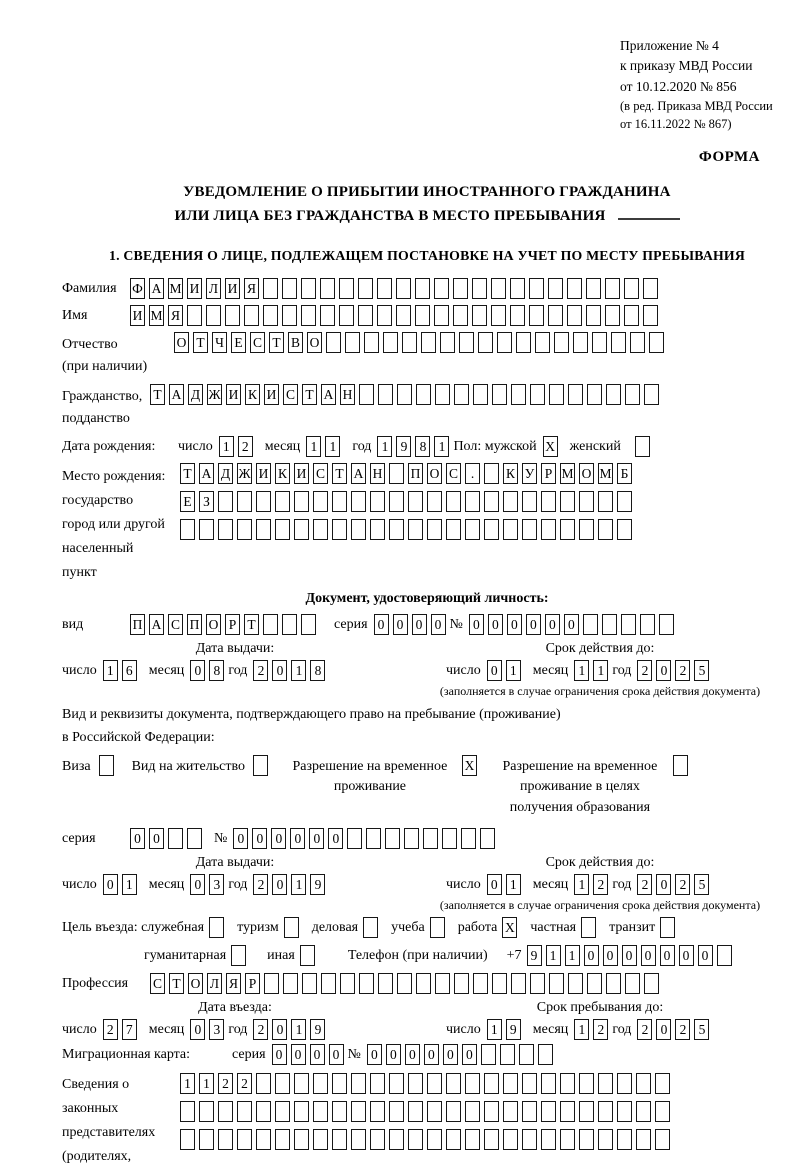 This screenshot has height=1163, width=800. I want to click on char-box: Д, so click(195, 394).